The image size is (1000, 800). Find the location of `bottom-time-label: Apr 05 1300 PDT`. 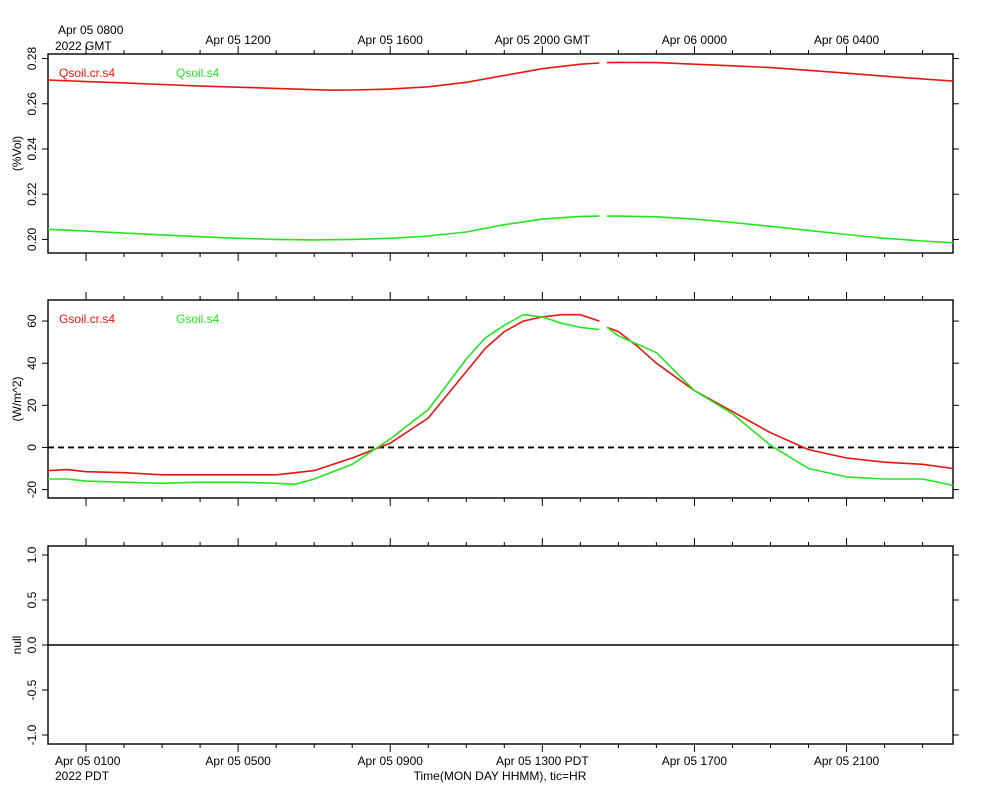

bottom-time-label: Apr 05 1300 PDT is located at coordinates (542, 761).